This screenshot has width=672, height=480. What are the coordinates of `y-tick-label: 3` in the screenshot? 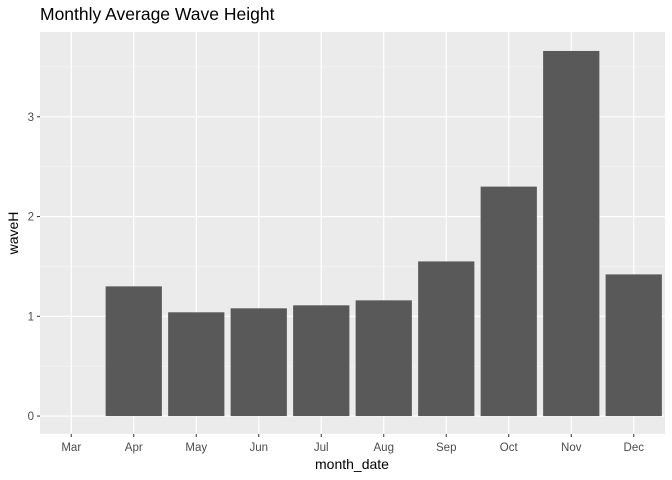 It's located at (31, 118).